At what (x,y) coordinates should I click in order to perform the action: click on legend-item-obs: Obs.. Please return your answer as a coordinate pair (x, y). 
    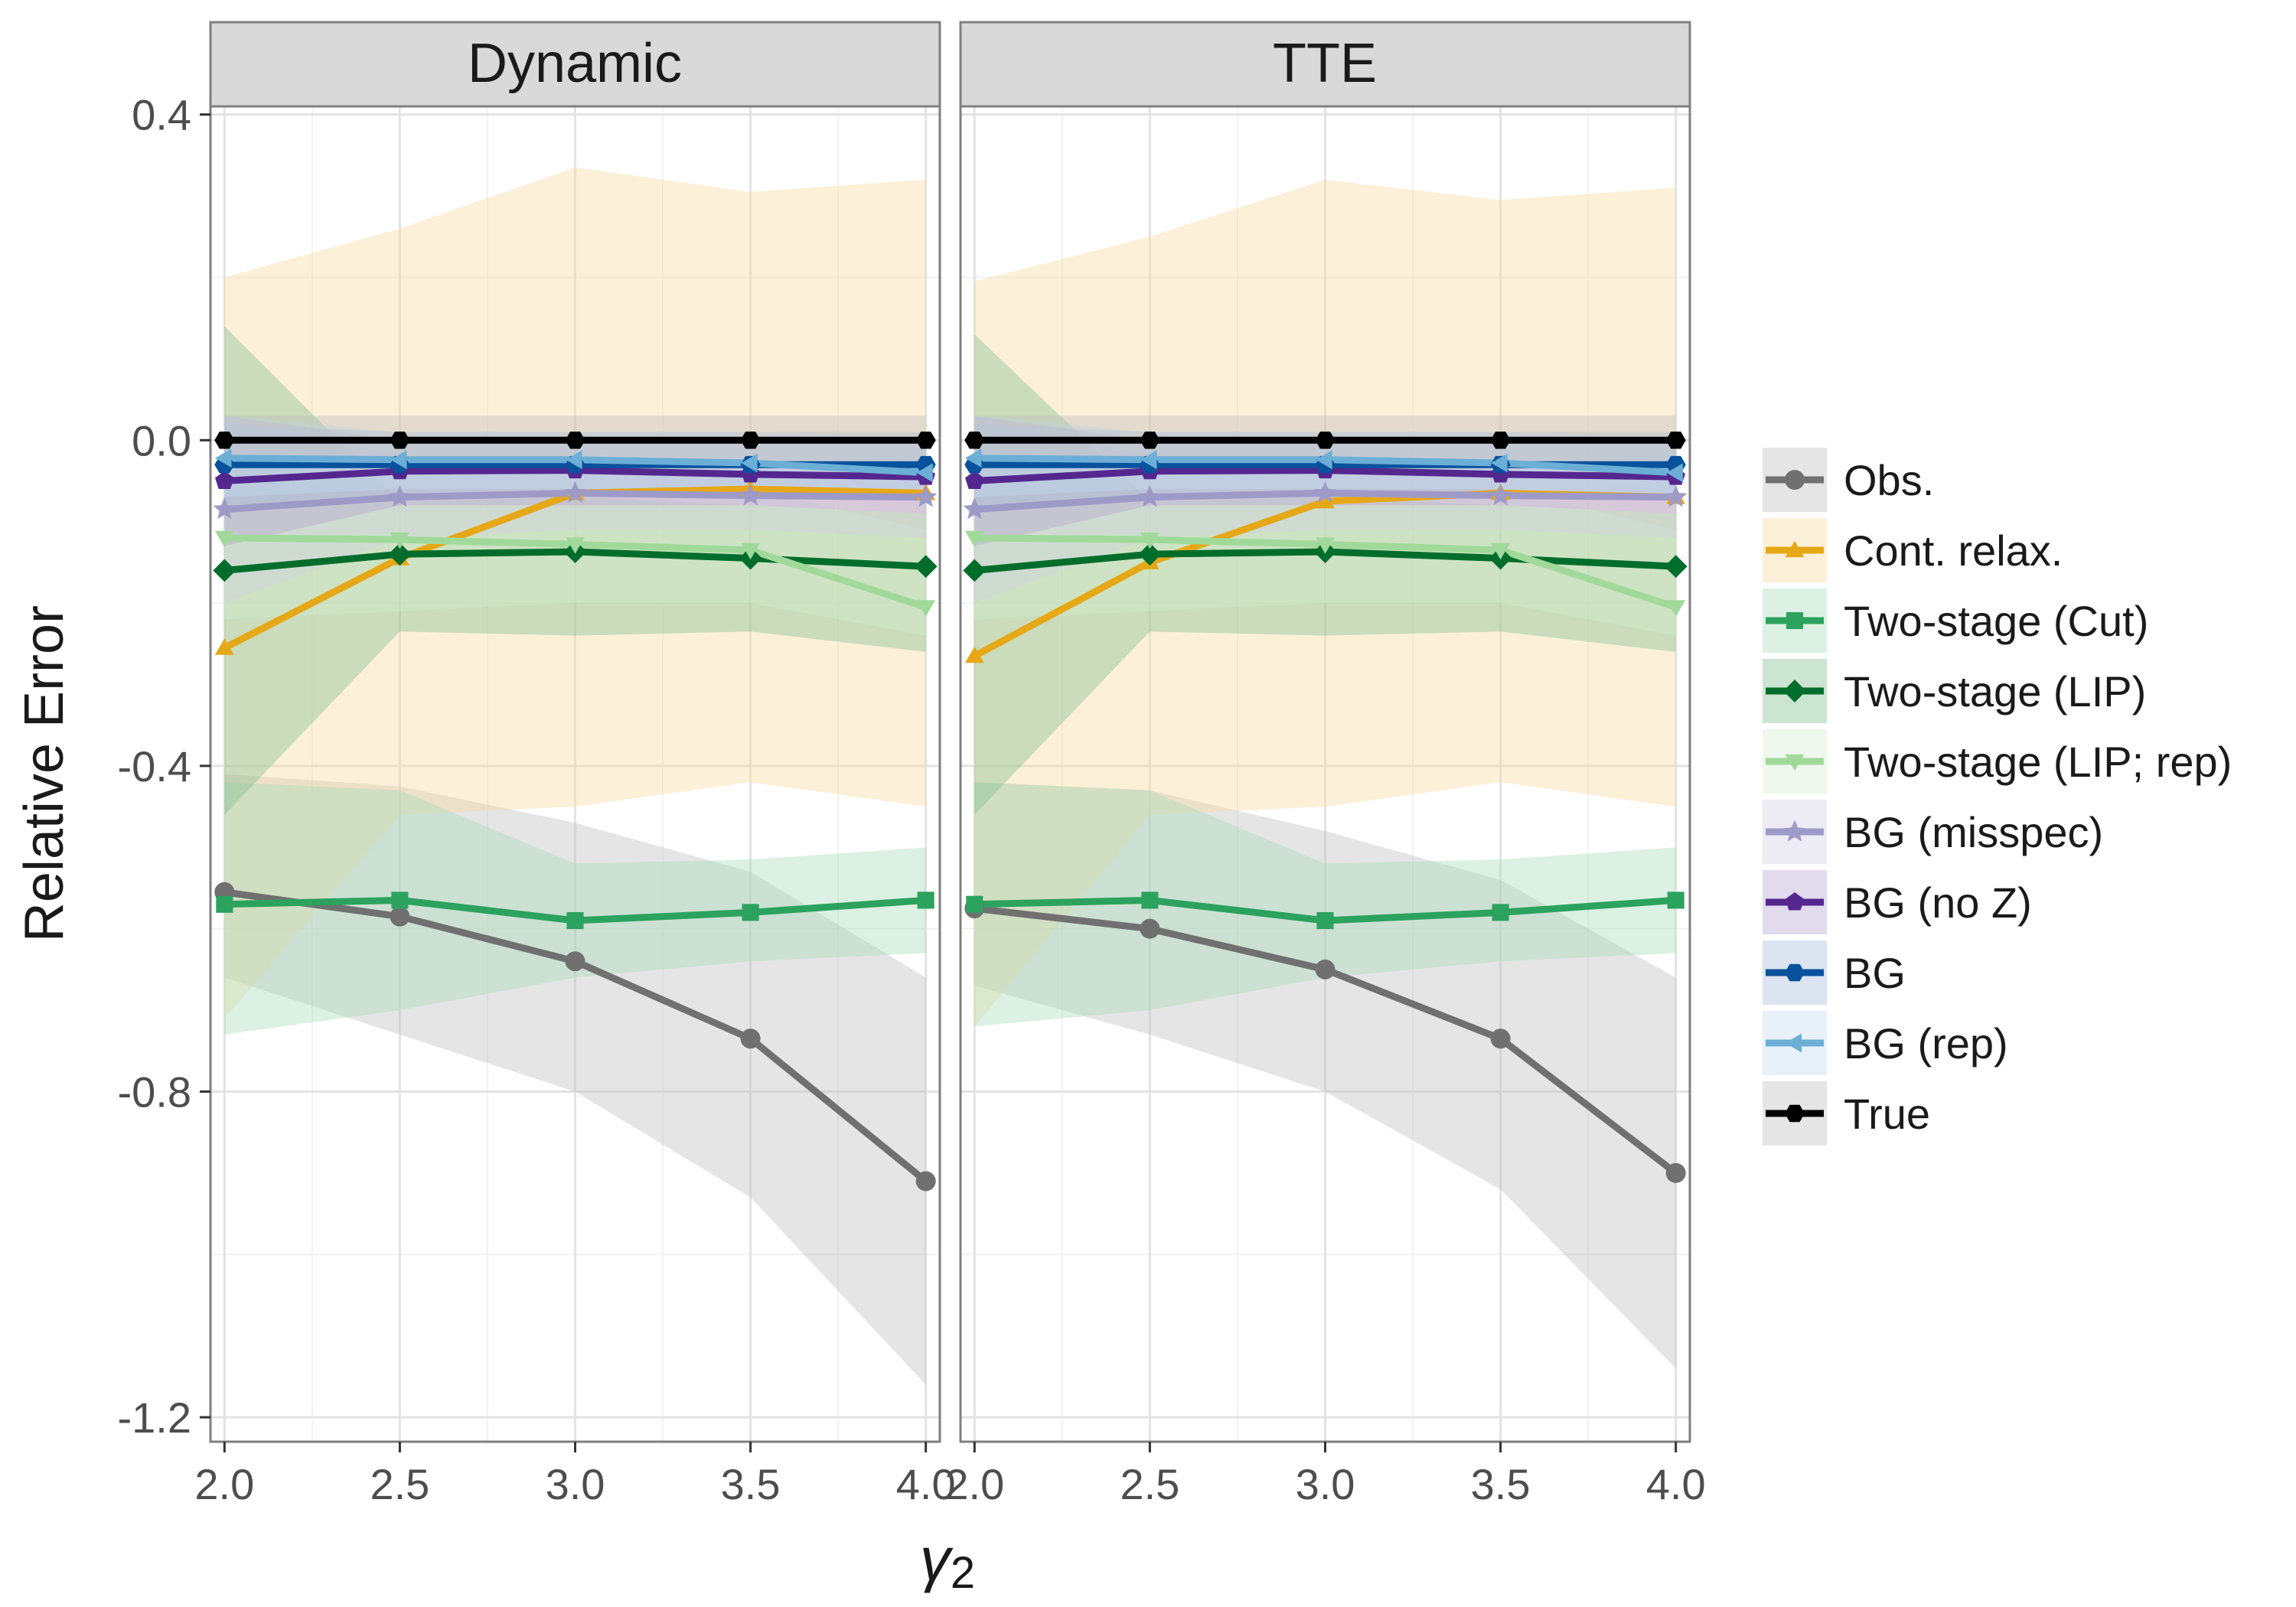
    Looking at the image, I should click on (1848, 480).